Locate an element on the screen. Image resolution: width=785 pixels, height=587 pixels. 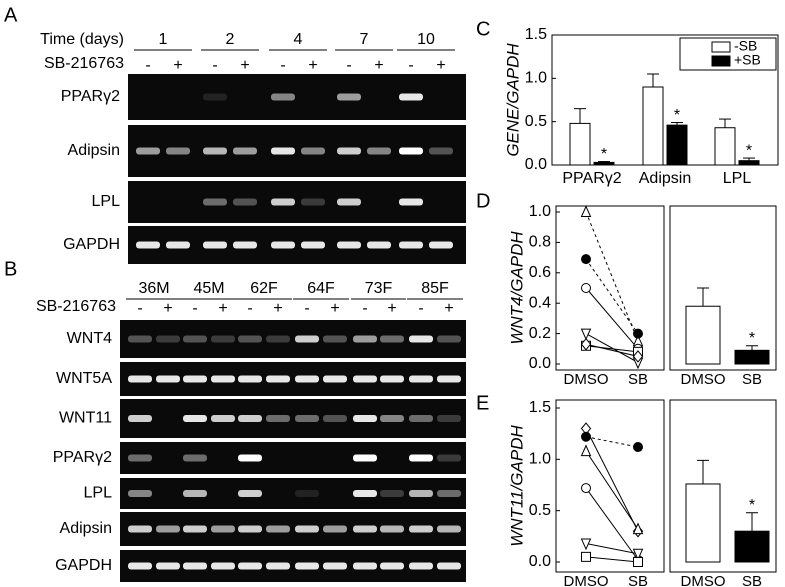
gel-strip is located at coordinates (293, 493).